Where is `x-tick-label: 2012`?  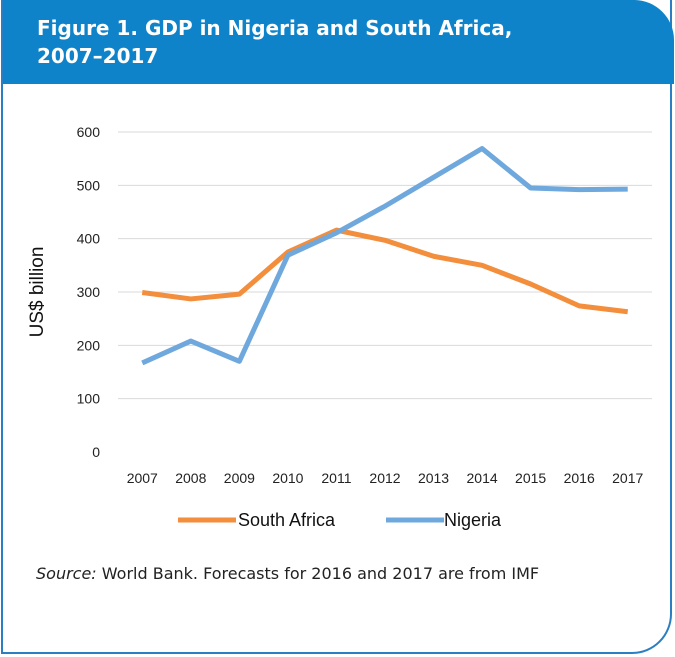
x-tick-label: 2012 is located at coordinates (384, 478).